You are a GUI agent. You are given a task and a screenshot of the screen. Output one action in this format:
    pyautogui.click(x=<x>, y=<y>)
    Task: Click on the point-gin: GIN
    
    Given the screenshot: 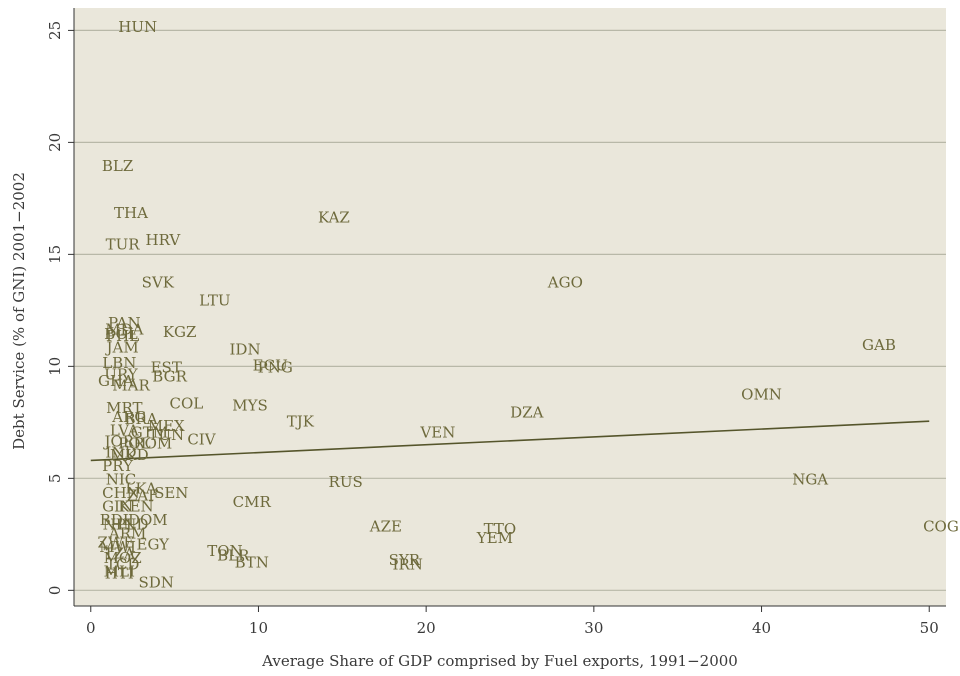 What is the action you would take?
    pyautogui.click(x=117, y=506)
    